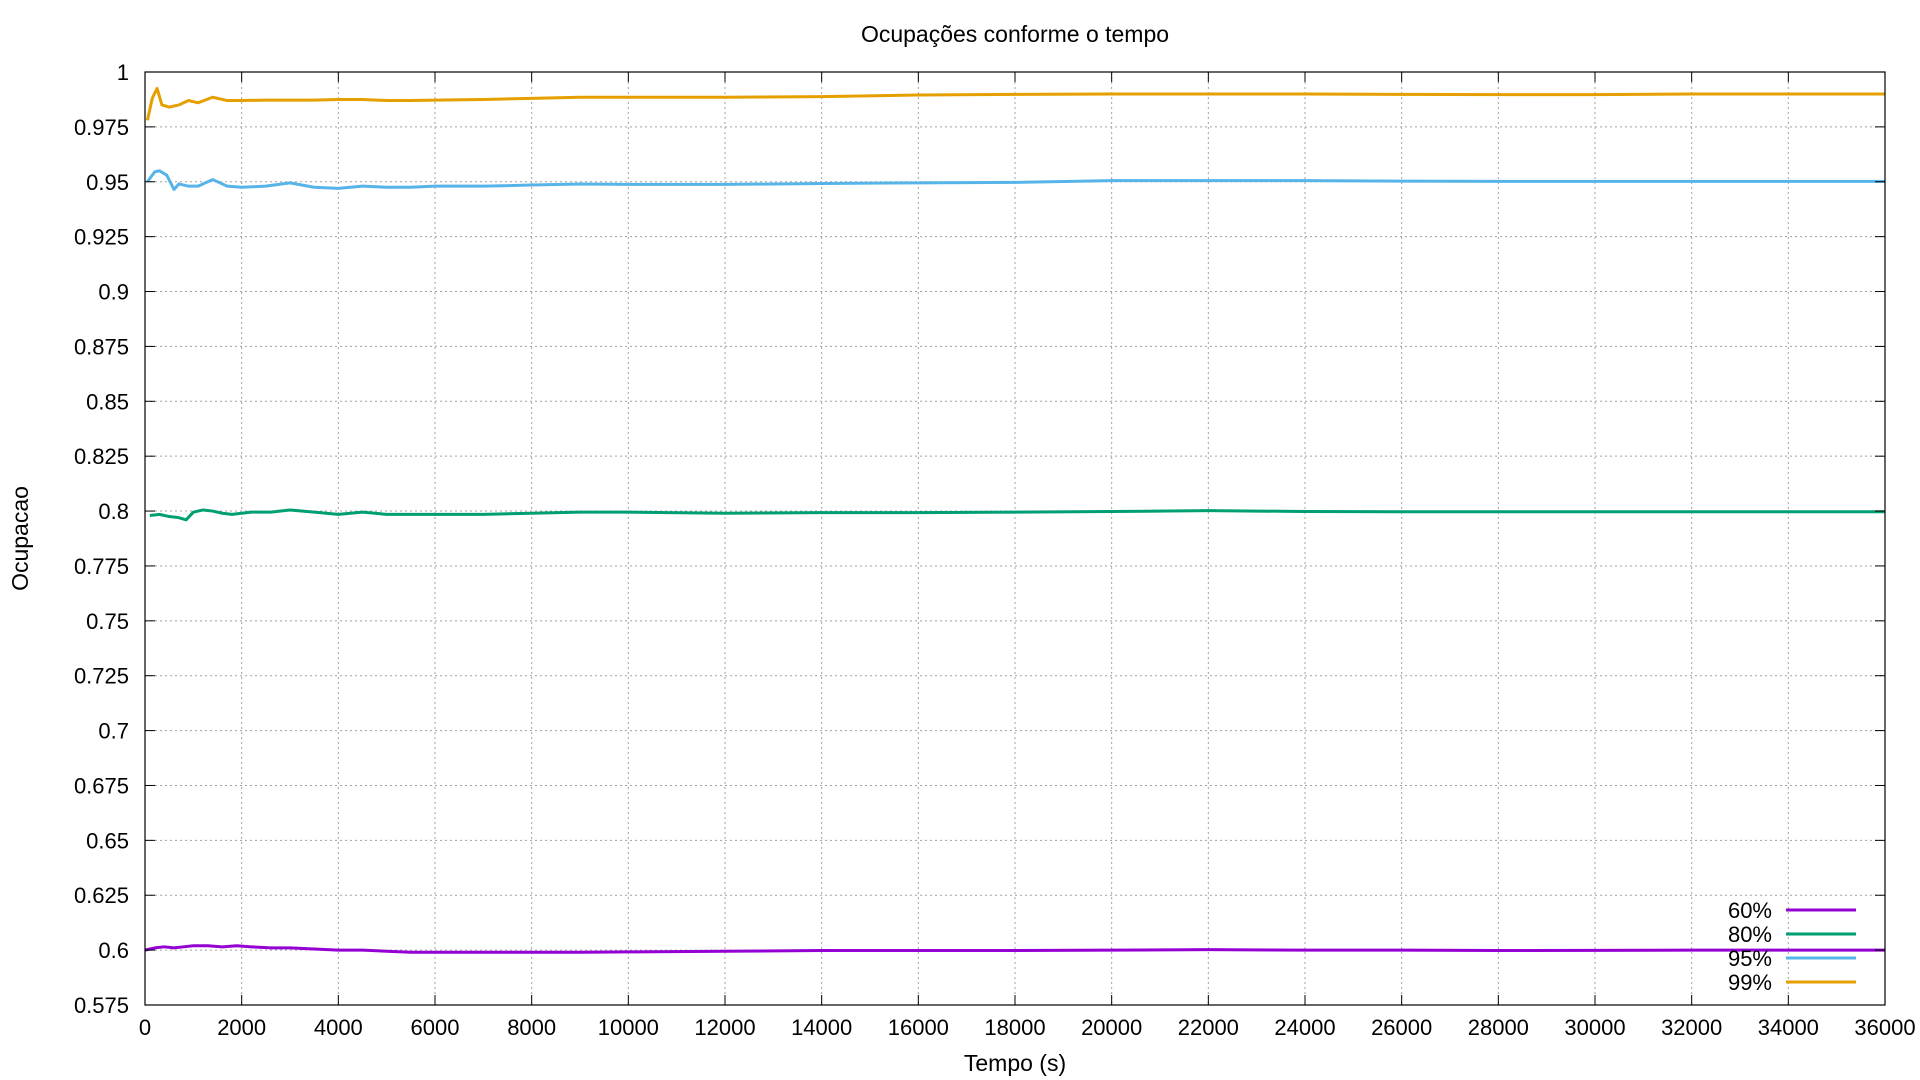 Image resolution: width=1920 pixels, height=1080 pixels. Describe the element at coordinates (101, 895) in the screenshot. I see `y-tick-label: 0.625` at that location.